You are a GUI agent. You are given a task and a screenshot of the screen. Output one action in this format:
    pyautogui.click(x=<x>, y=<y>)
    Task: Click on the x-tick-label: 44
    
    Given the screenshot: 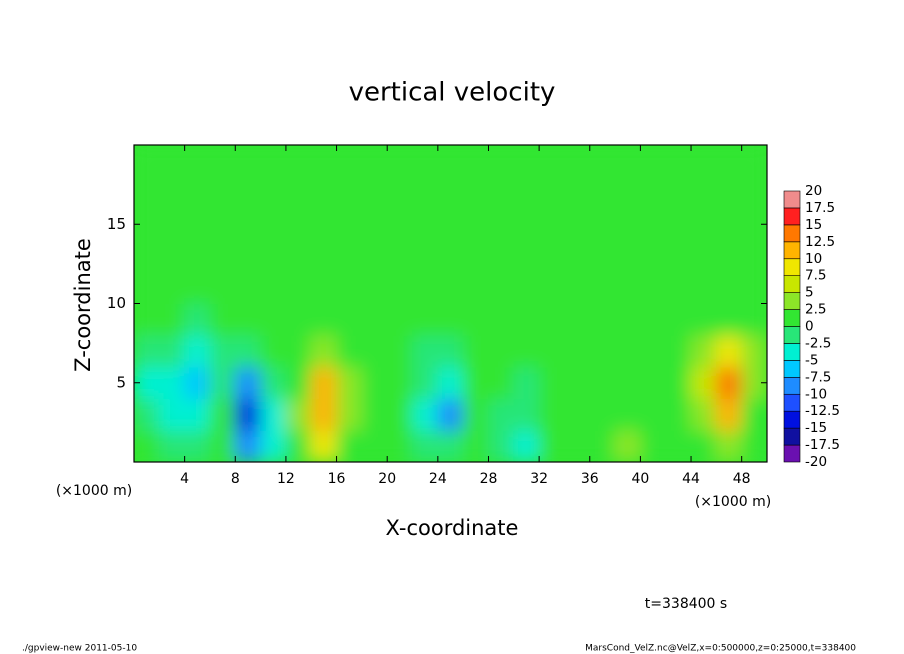 What is the action you would take?
    pyautogui.click(x=691, y=479)
    